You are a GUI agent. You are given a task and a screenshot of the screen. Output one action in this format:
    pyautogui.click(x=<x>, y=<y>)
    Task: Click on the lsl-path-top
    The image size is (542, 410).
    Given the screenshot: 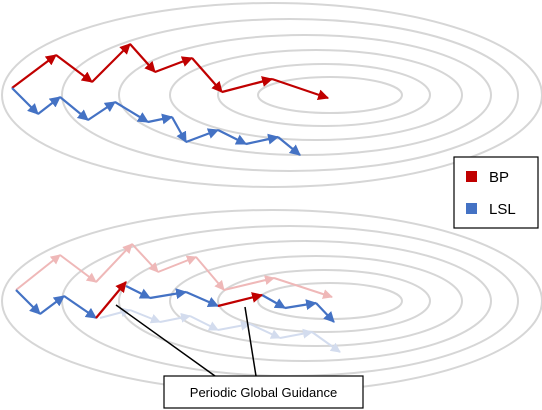 What is the action you would take?
    pyautogui.click(x=156, y=121)
    